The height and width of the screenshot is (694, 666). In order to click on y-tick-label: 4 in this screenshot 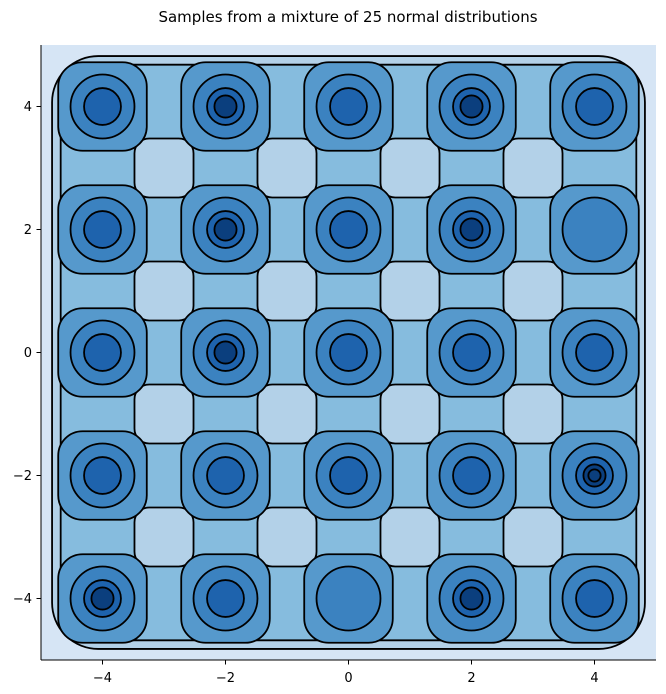, I will do `click(28, 107)`.